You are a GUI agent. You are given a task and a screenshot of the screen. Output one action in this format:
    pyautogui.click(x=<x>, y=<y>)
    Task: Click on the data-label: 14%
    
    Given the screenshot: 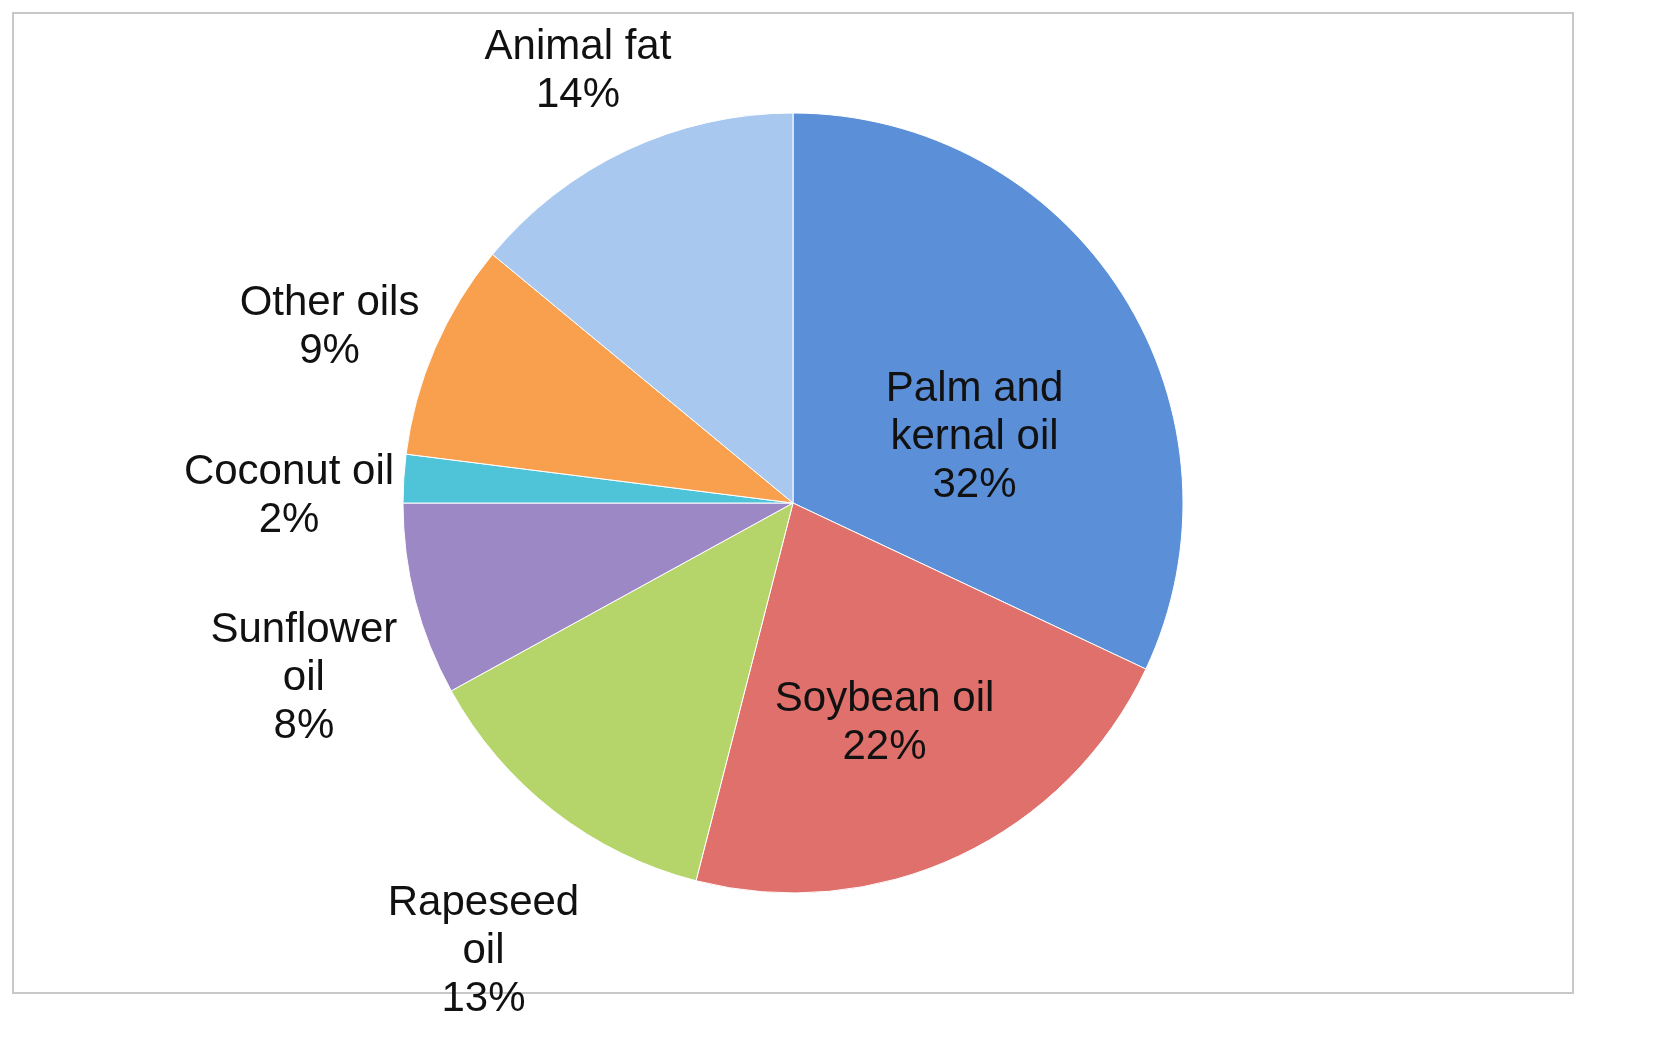 What is the action you would take?
    pyautogui.click(x=578, y=93)
    